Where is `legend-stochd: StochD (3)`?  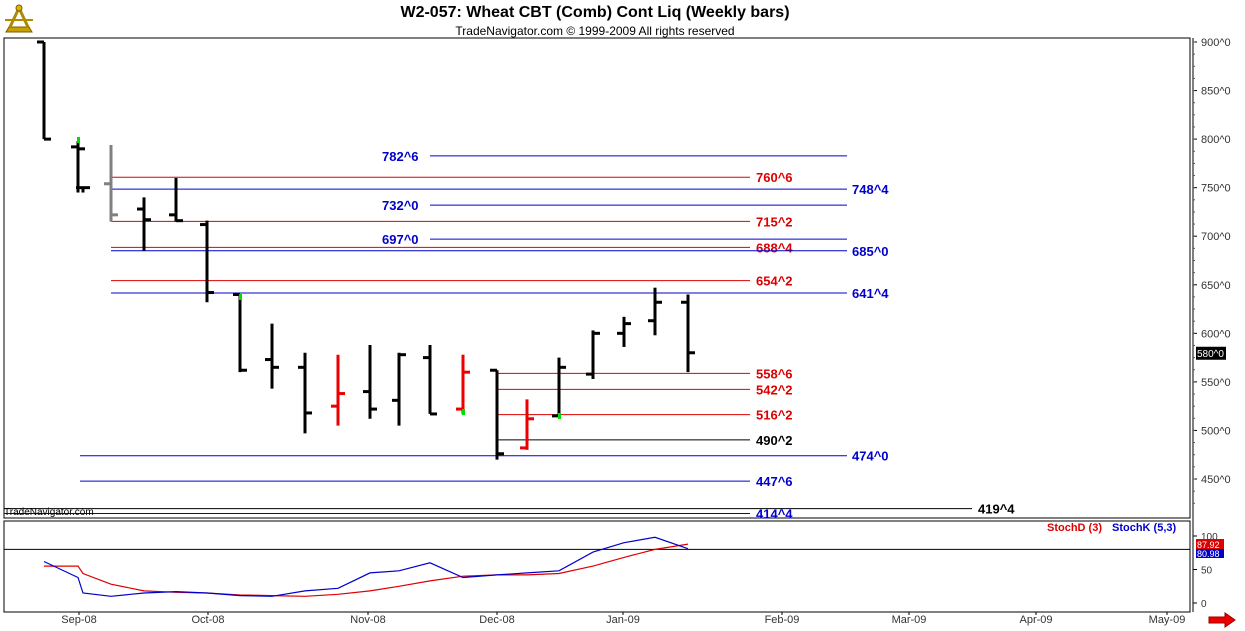
legend-stochd: StochD (3) is located at coordinates (1074, 528).